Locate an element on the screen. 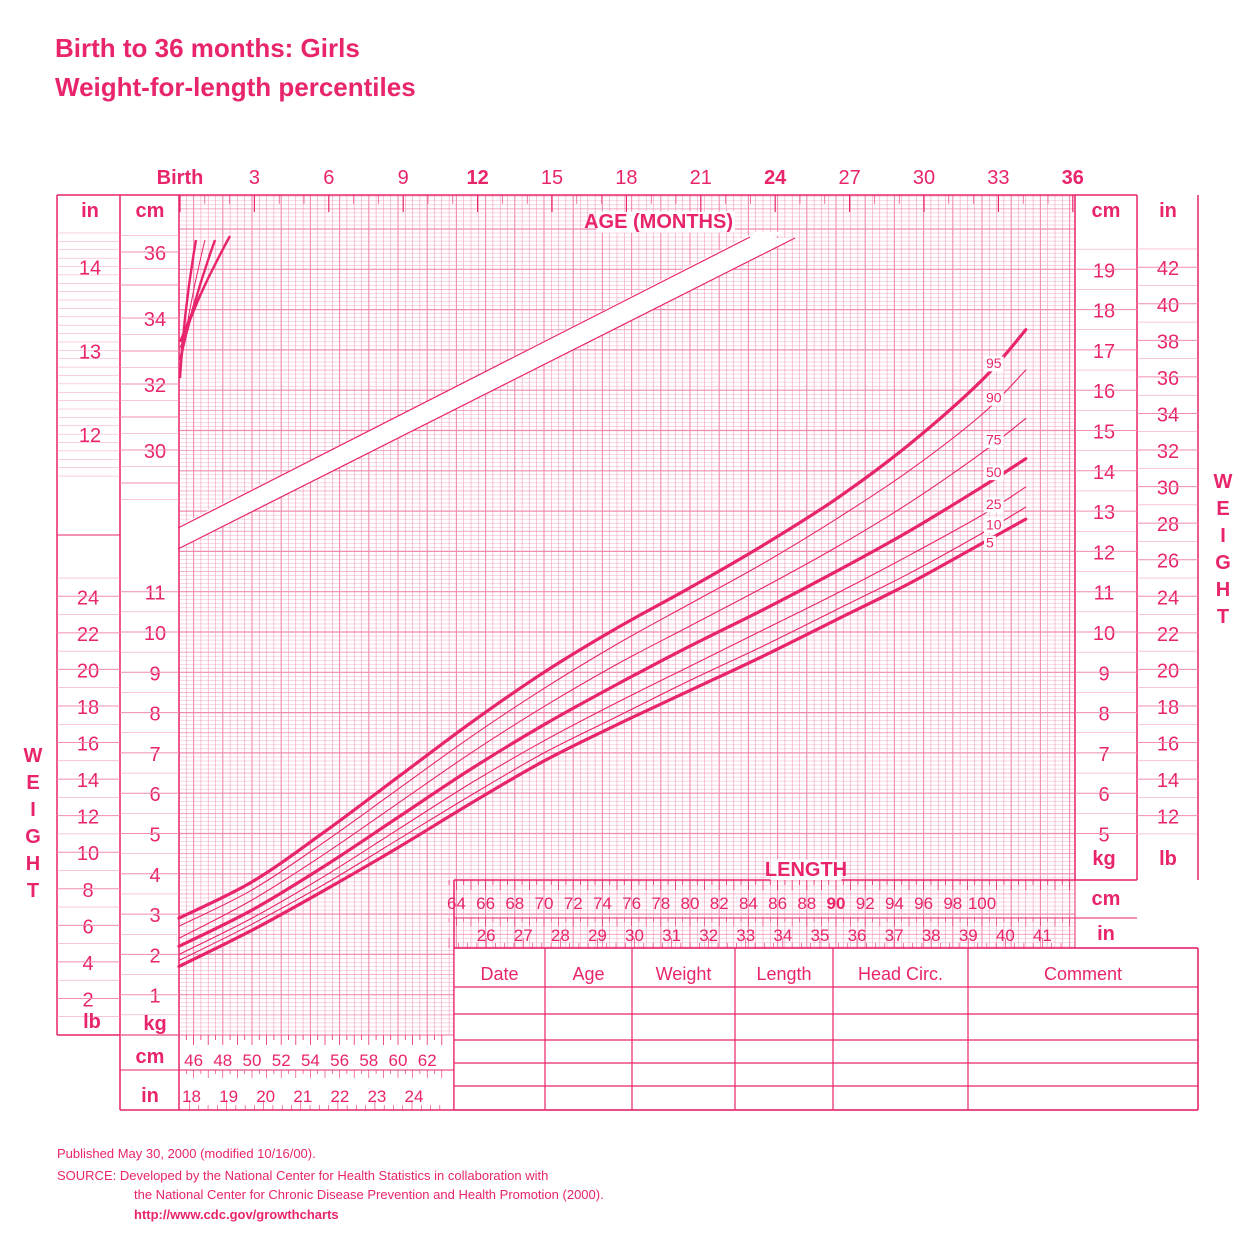 The image size is (1253, 1241). length-in-tick-label: 31 is located at coordinates (671, 935).